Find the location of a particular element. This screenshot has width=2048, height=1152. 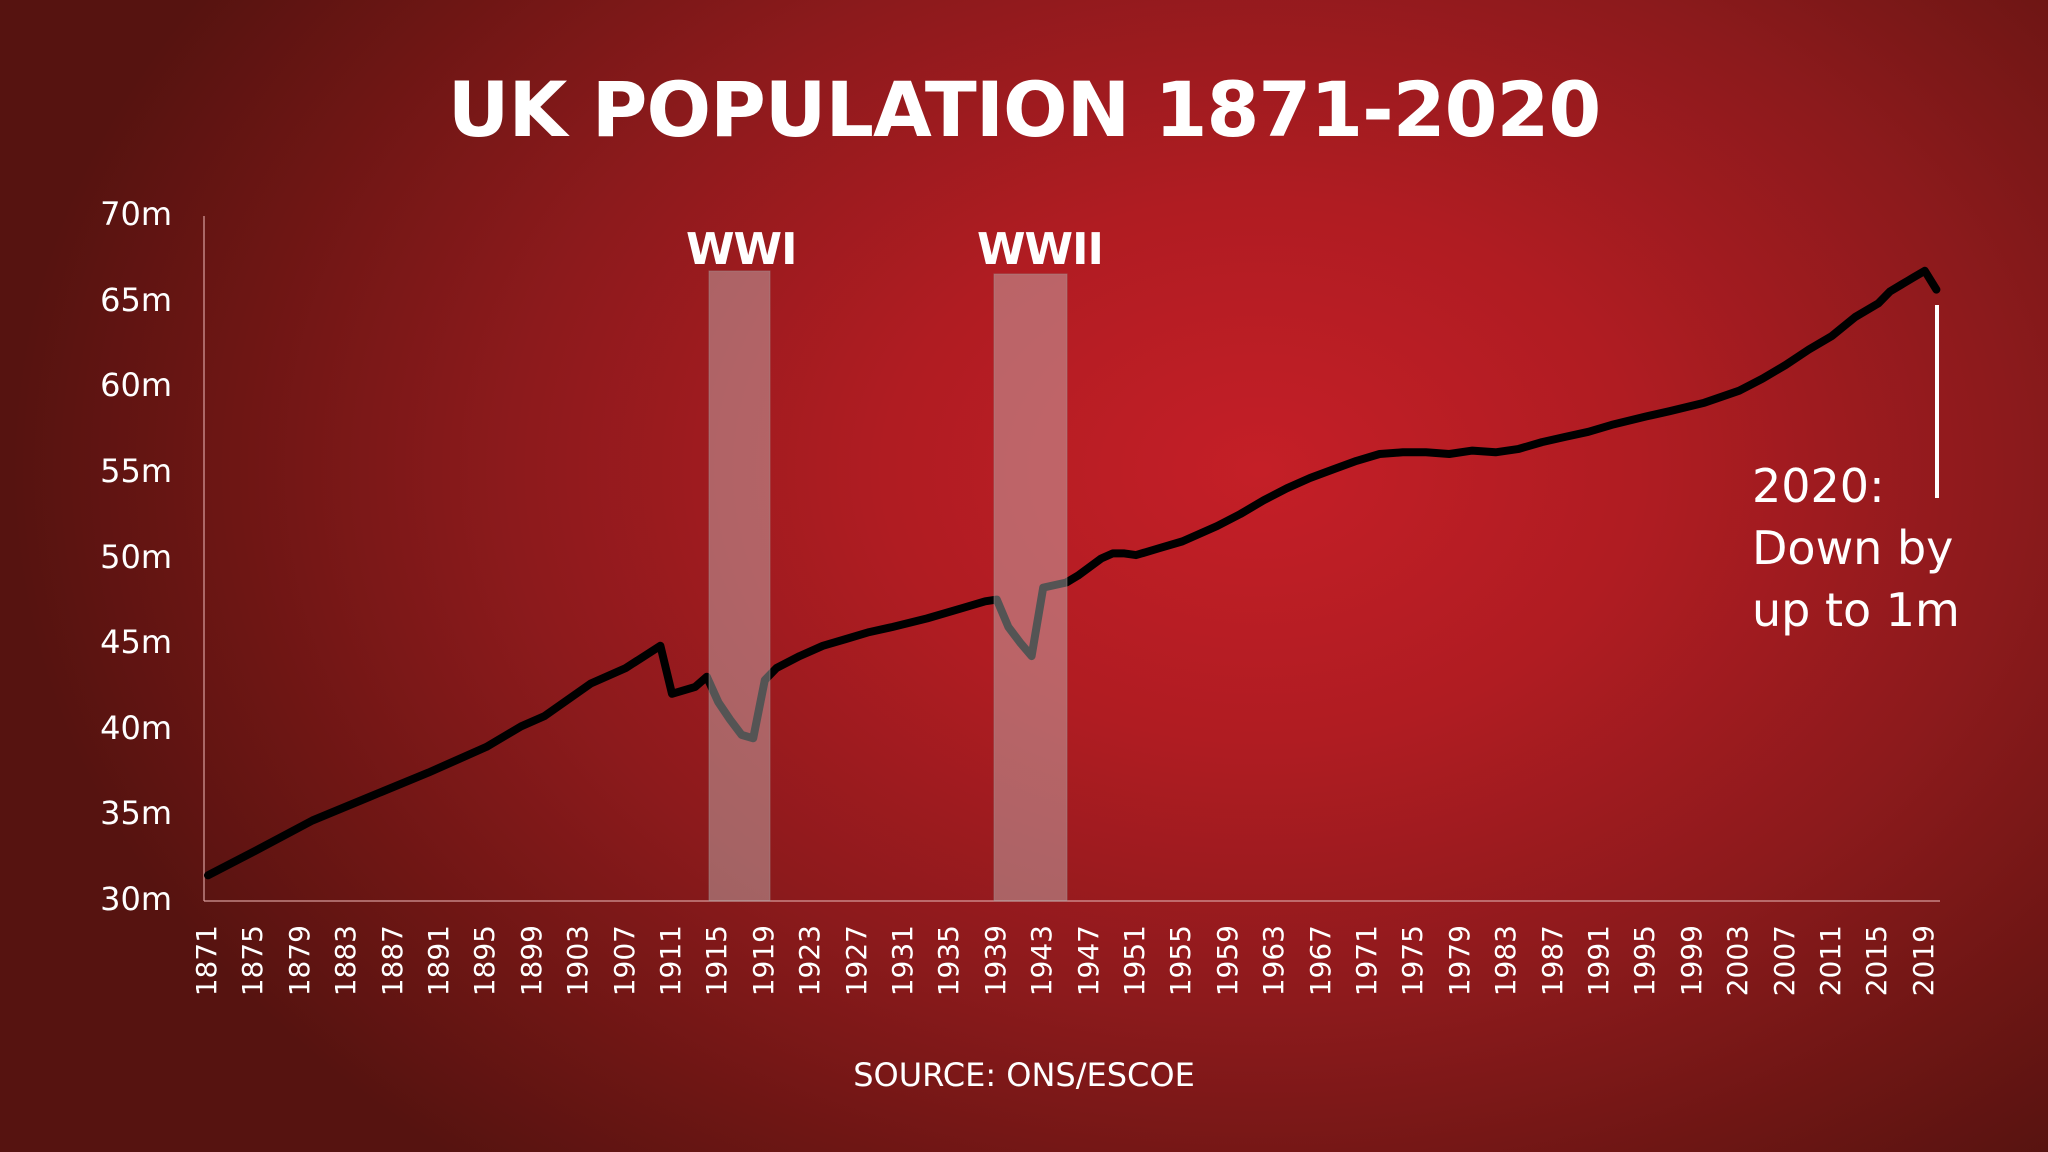

wwii-label: WWII is located at coordinates (1040, 249).